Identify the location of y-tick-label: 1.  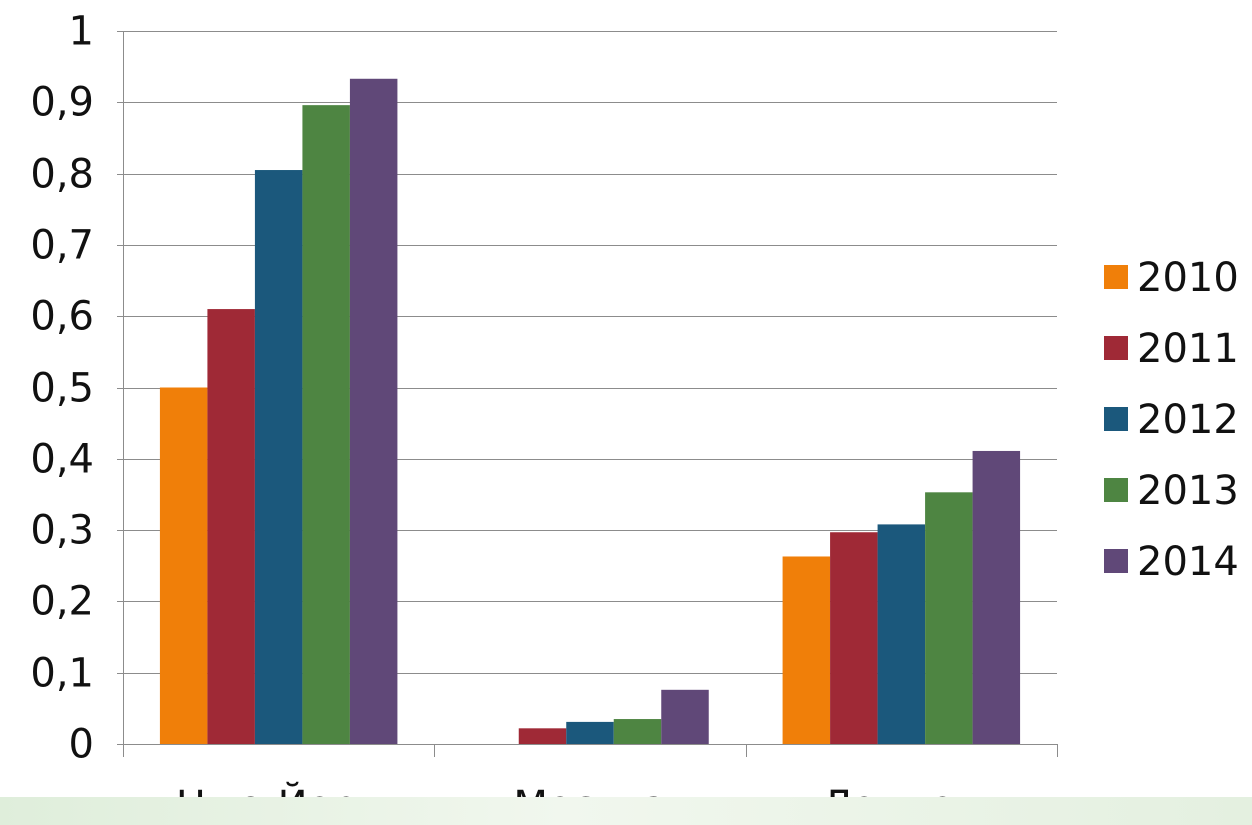
(81, 32).